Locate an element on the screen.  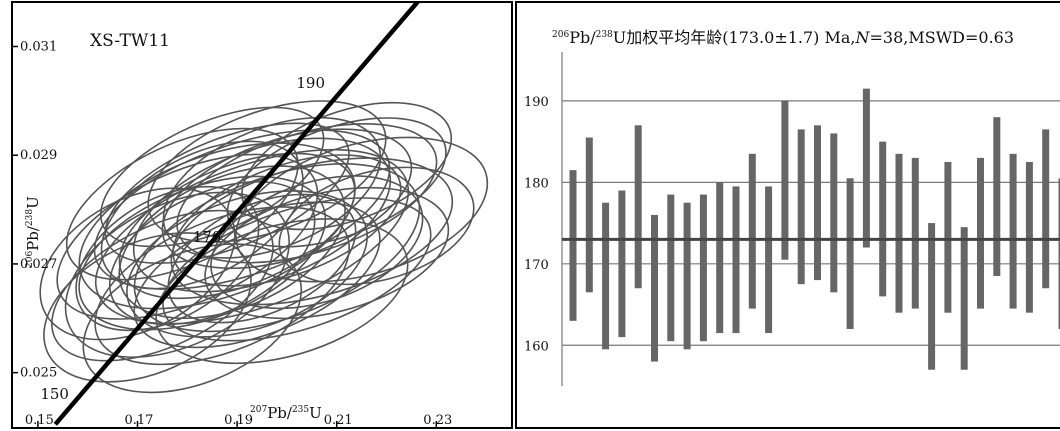
x-axis-ticks: 0.15 0.17 0.19 0.21 0.23 is located at coordinates (238, 420).